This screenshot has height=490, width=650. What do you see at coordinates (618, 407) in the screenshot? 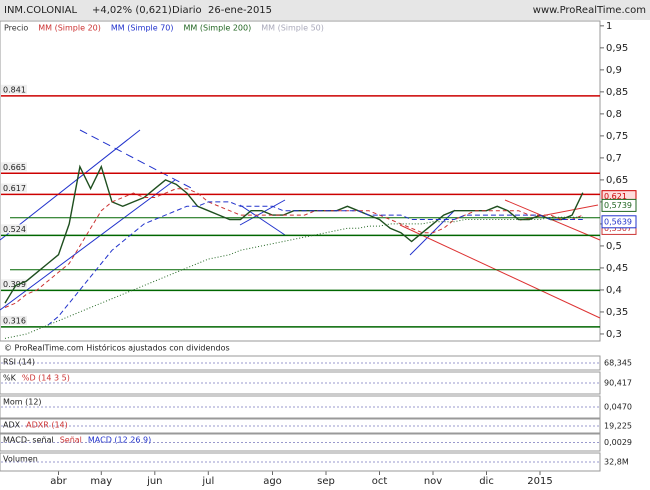
I see `indicator-value: 0,0470` at bounding box center [618, 407].